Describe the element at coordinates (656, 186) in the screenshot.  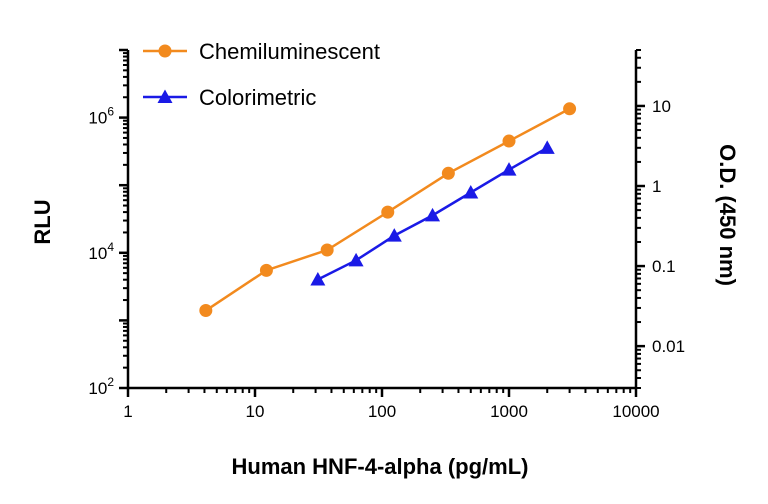
I see `y-right-tick-label: 1` at that location.